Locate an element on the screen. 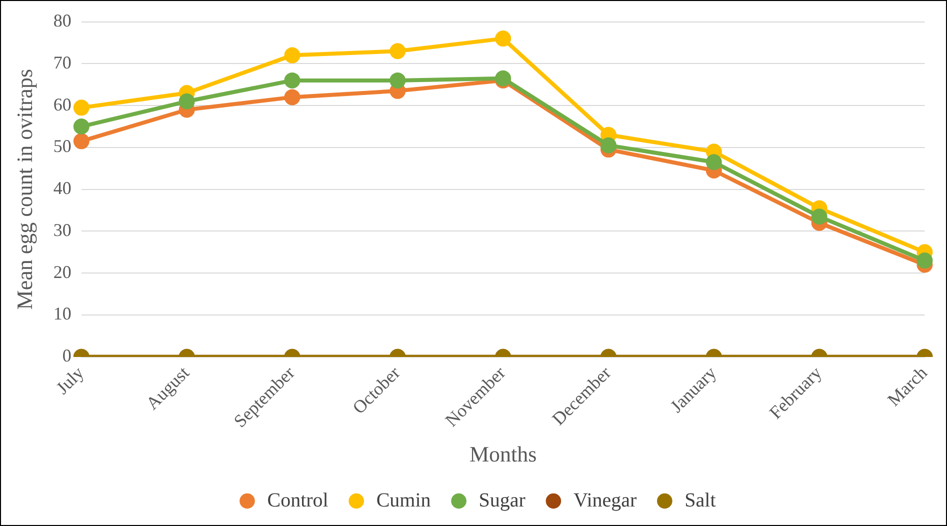 The image size is (947, 526). y-tick-label: 20 is located at coordinates (62, 272).